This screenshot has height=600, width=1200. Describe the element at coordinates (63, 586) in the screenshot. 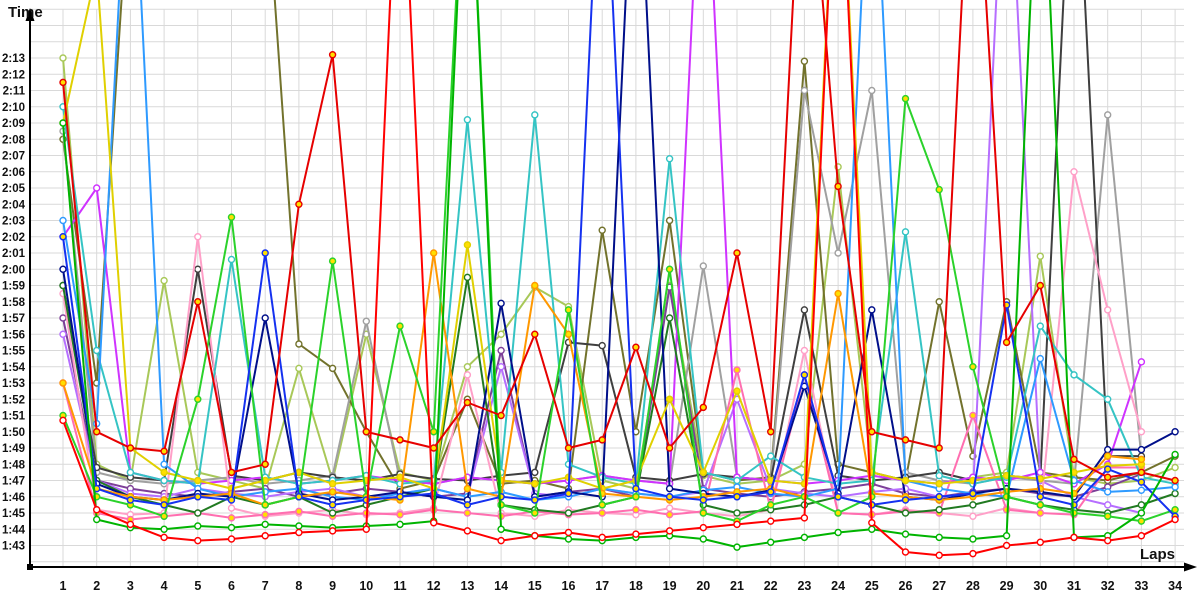

I see `x-tick-label: 1` at that location.